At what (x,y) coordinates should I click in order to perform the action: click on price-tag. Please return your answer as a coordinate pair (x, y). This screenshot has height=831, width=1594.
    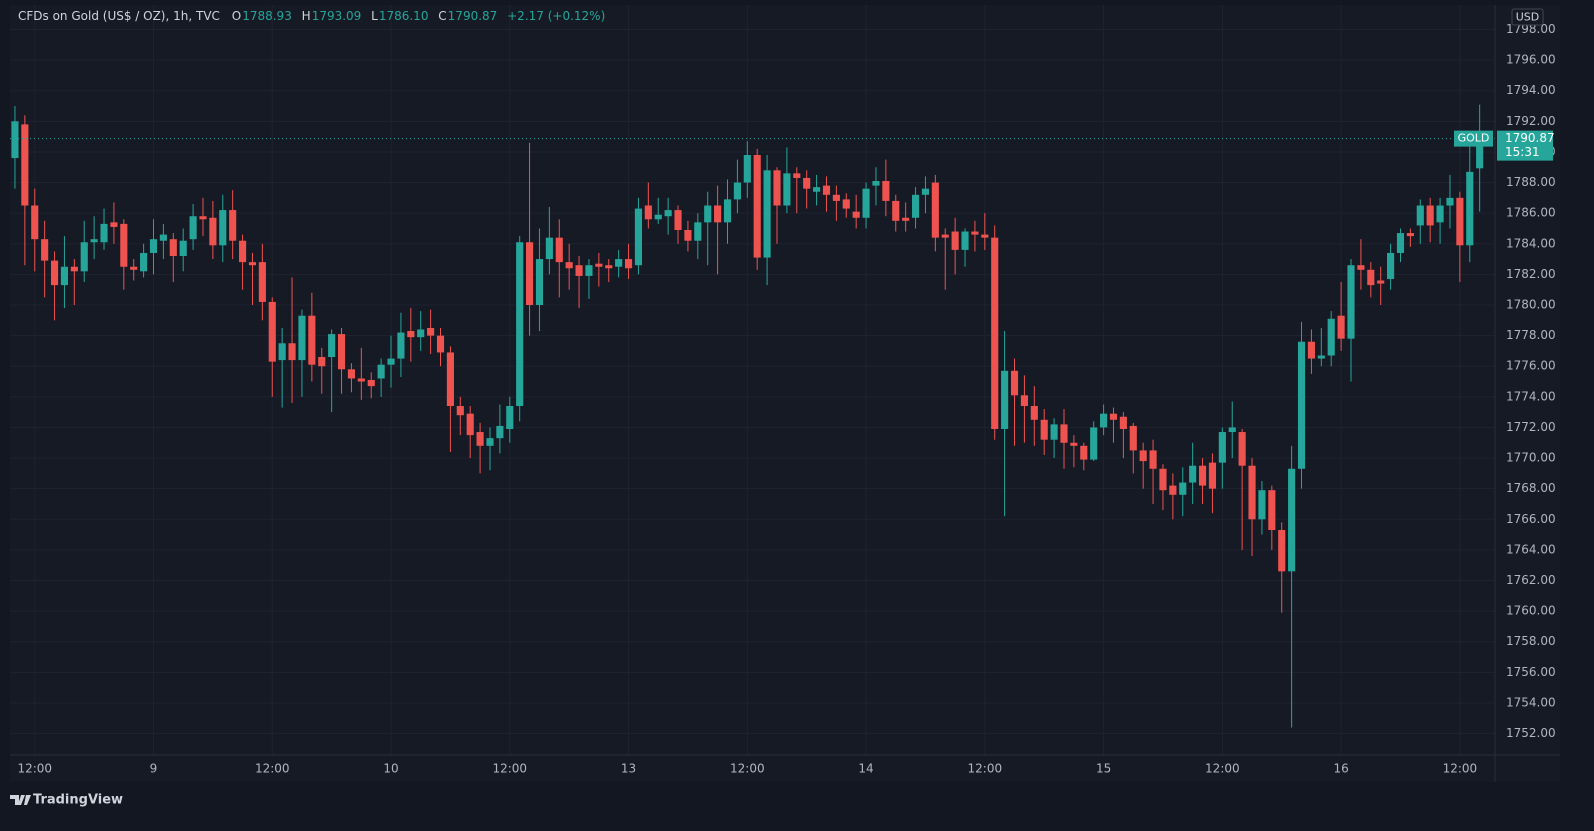
    Looking at the image, I should click on (1525, 145).